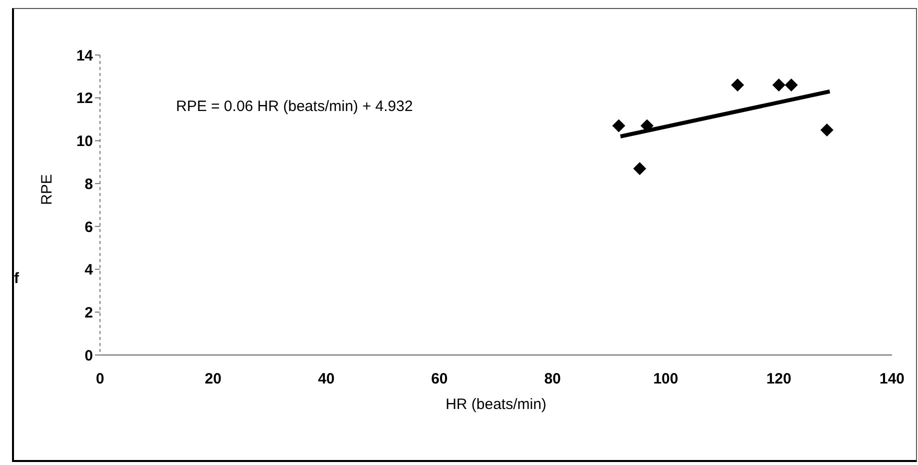 The height and width of the screenshot is (465, 918). What do you see at coordinates (439, 379) in the screenshot?
I see `x-tick-label: 60` at bounding box center [439, 379].